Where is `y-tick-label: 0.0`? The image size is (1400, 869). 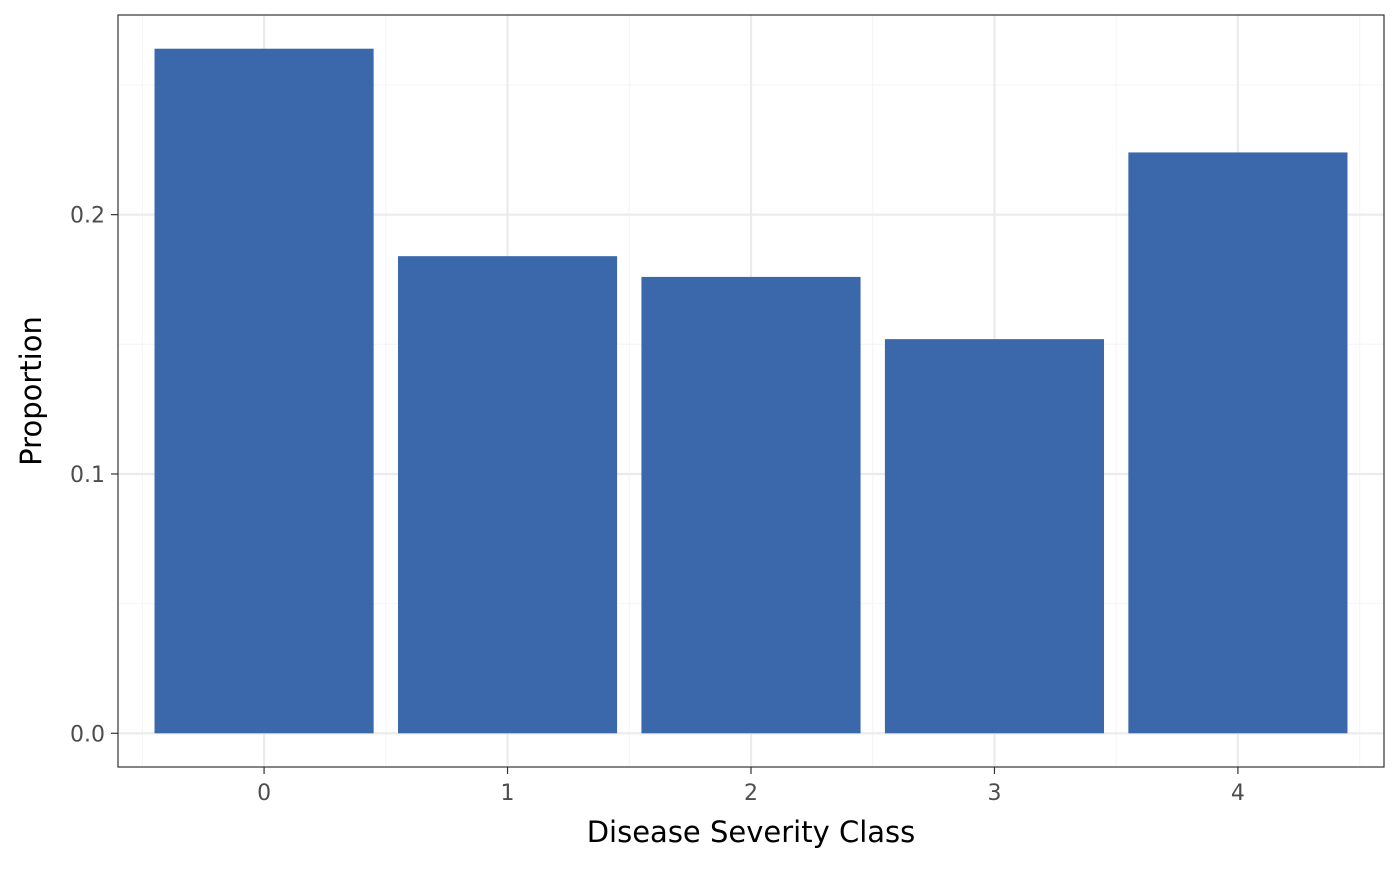 y-tick-label: 0.0 is located at coordinates (87, 734).